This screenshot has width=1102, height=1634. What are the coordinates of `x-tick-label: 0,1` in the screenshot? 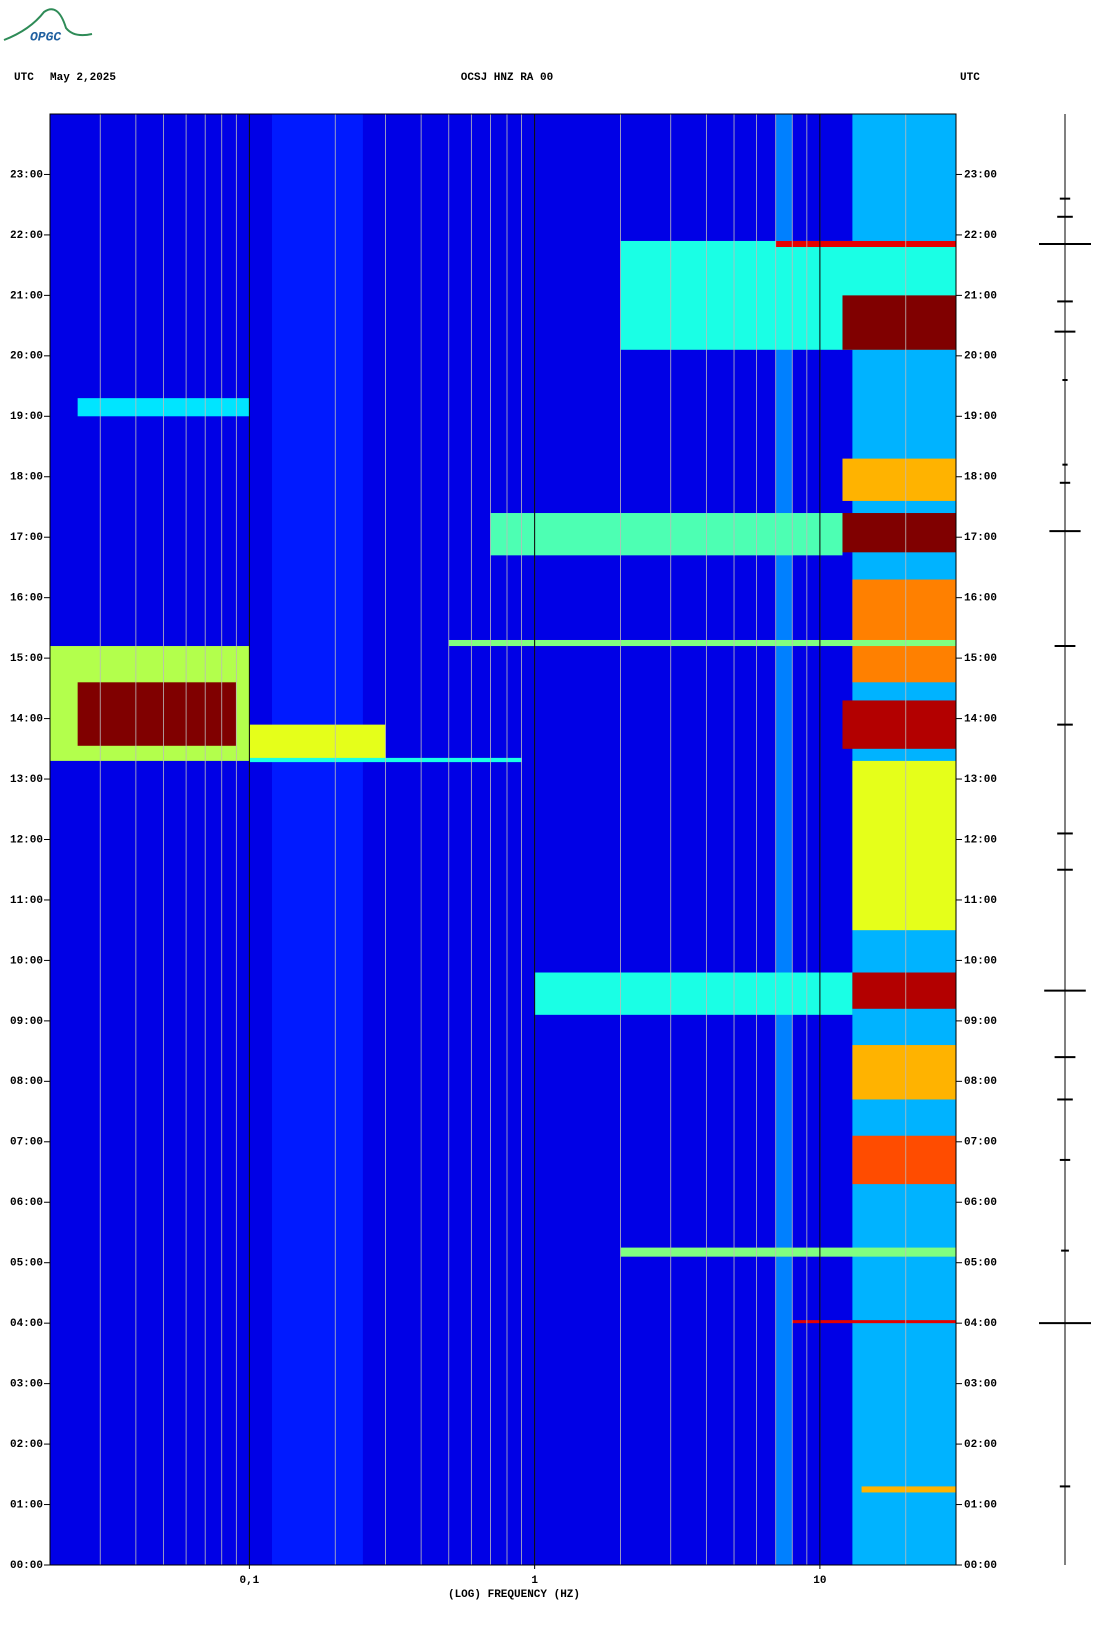 It's located at (249, 1581).